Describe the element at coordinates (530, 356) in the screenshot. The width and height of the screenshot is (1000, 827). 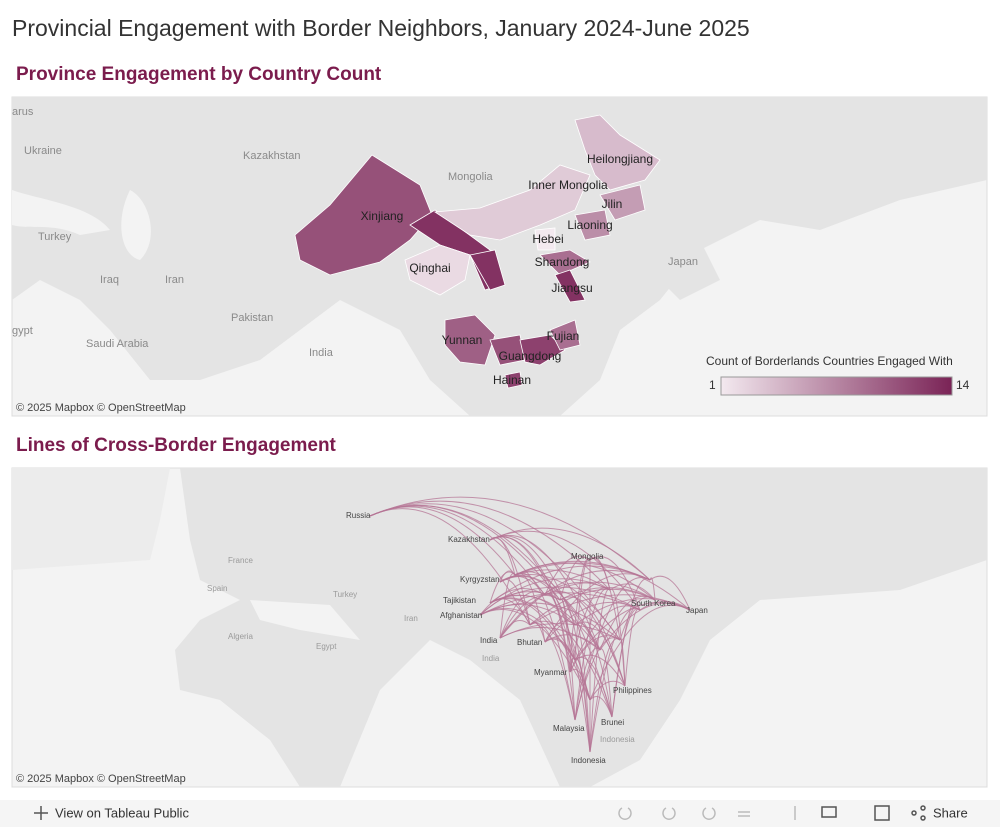
I see `province-label: Guangdong` at that location.